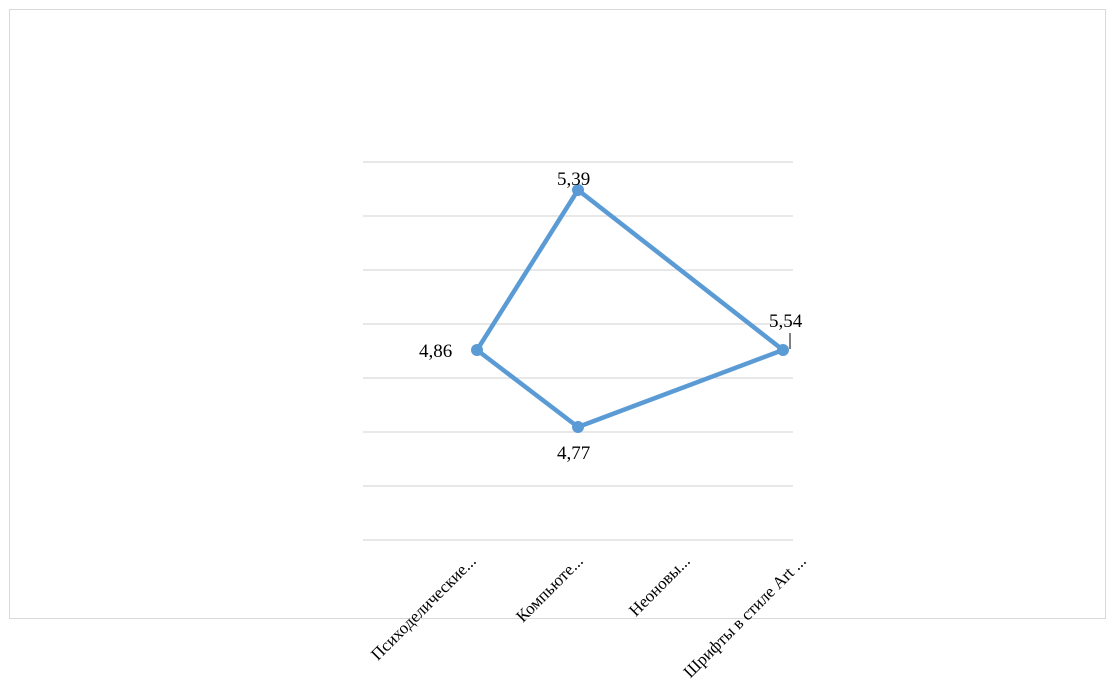  I want to click on data-label: 5,39, so click(573, 179).